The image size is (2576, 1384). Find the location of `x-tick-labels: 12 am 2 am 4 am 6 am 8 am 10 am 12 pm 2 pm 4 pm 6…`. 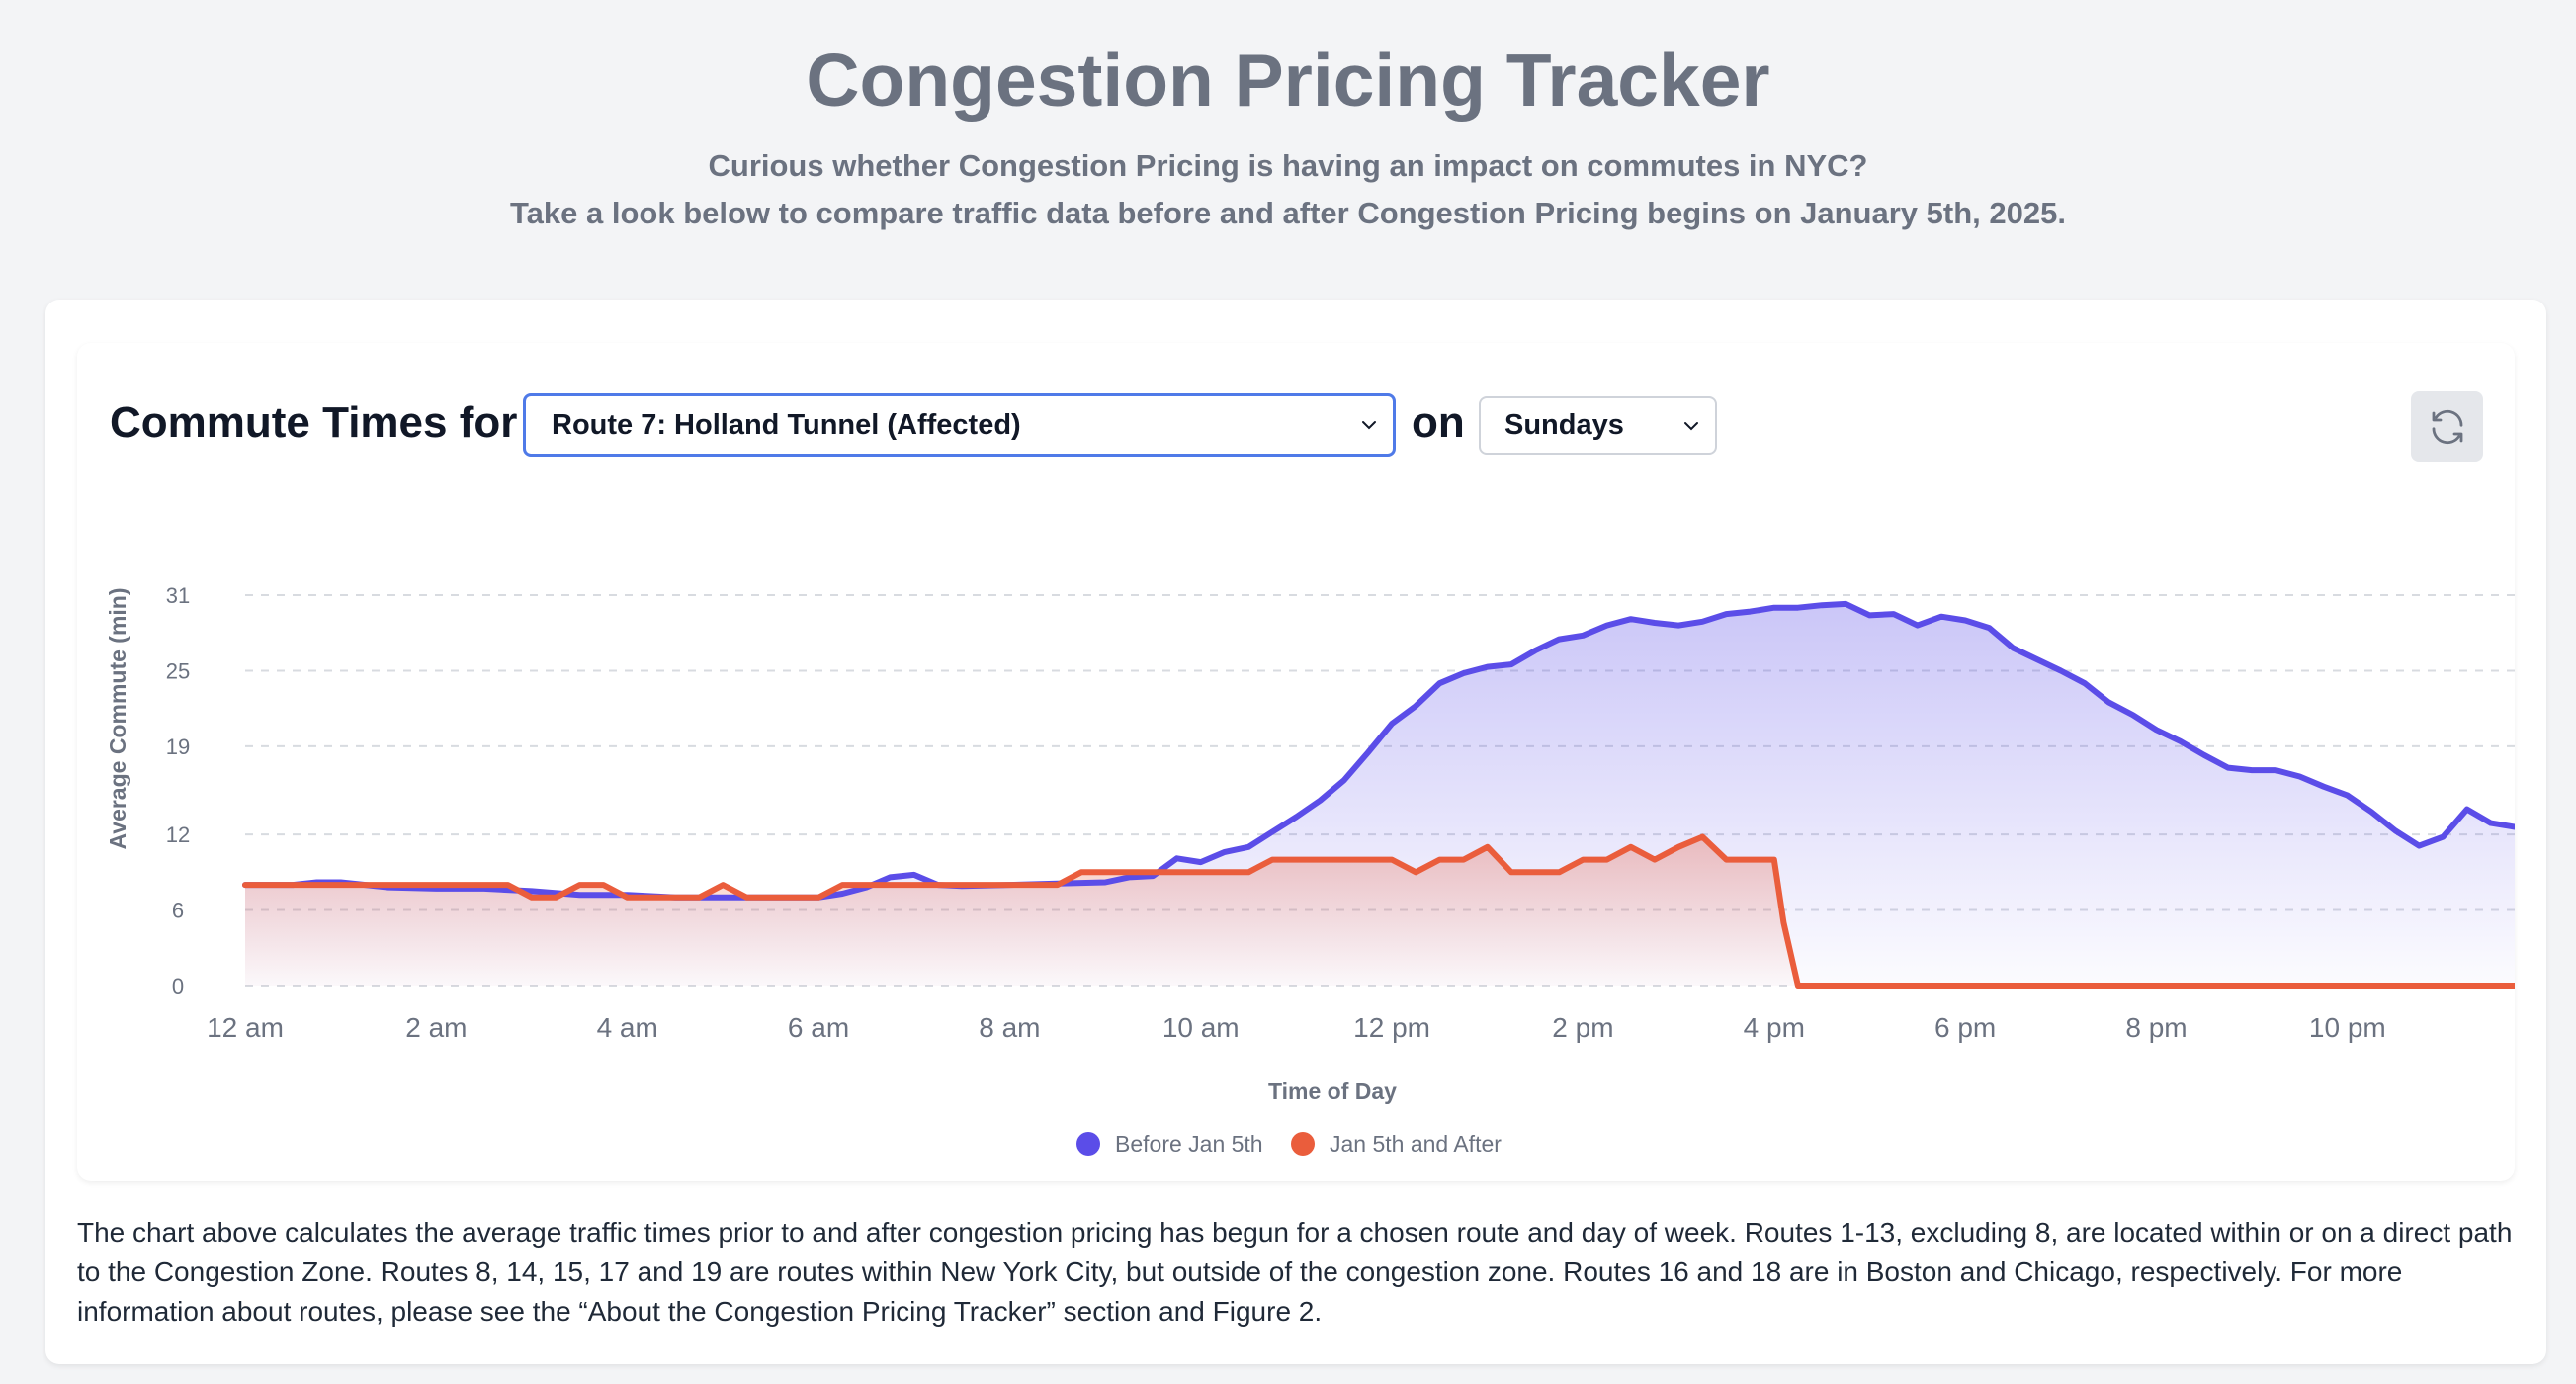

x-tick-labels: 12 am 2 am 4 am 6 am 8 am 10 am 12 pm 2 pm 4 pm 6… is located at coordinates (1296, 1028).